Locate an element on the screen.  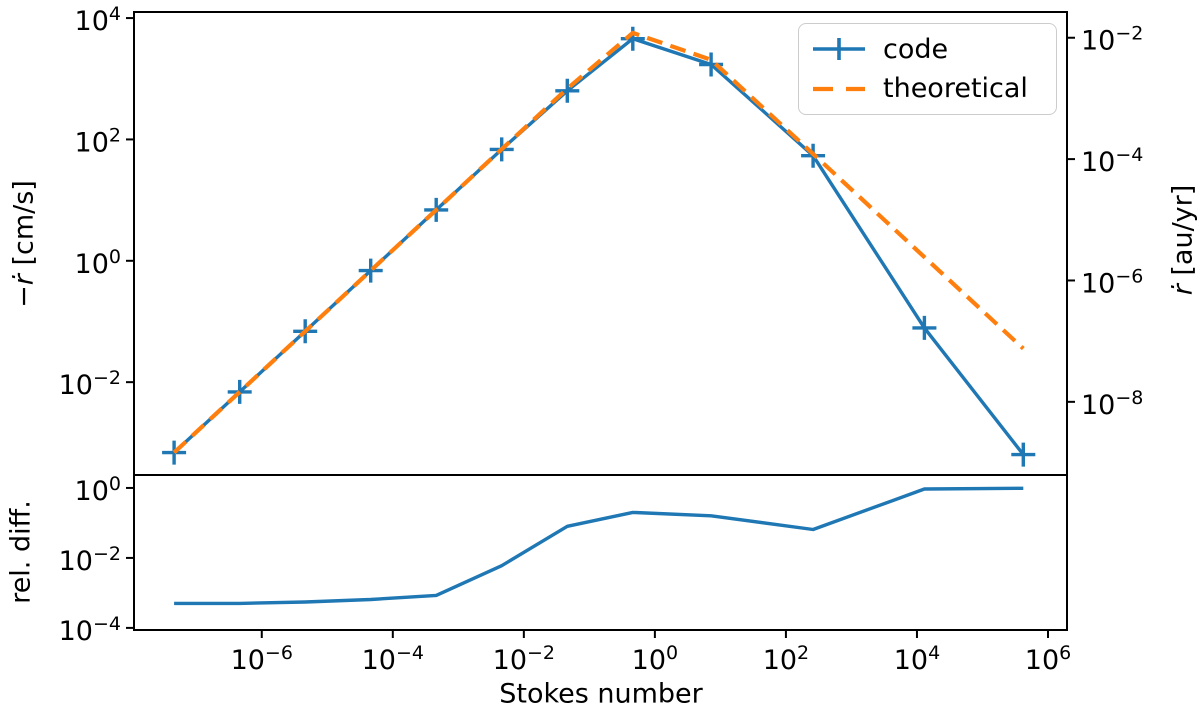
ylabel-right-symbol: ṙ is located at coordinates (1183, 290).